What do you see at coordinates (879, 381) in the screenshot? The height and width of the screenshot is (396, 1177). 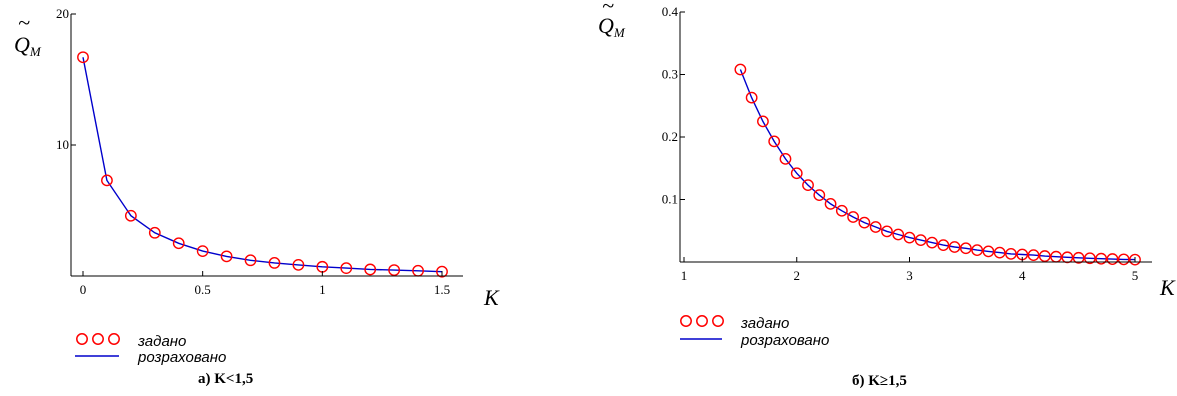 I see `chart-b-caption: б) K≥1,5` at bounding box center [879, 381].